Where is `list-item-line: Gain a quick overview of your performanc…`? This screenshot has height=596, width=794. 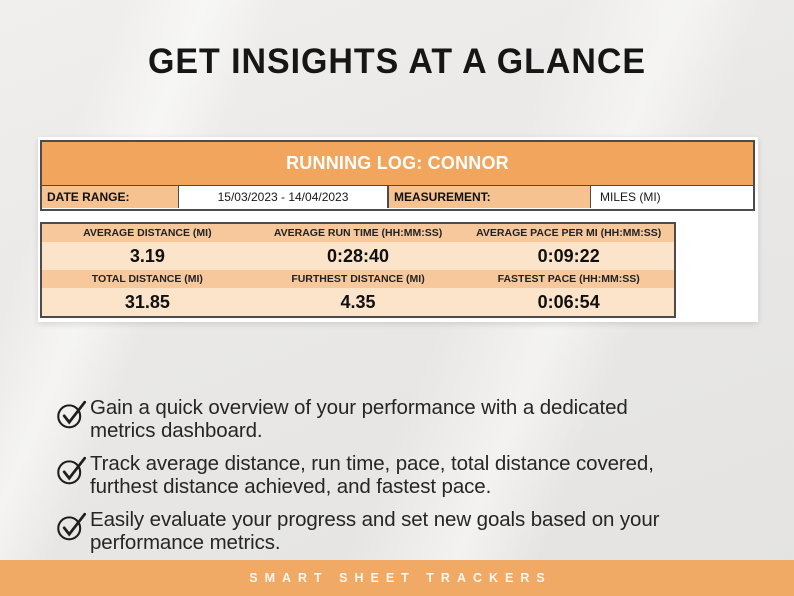
list-item-line: Gain a quick overview of your performanc… is located at coordinates (359, 407).